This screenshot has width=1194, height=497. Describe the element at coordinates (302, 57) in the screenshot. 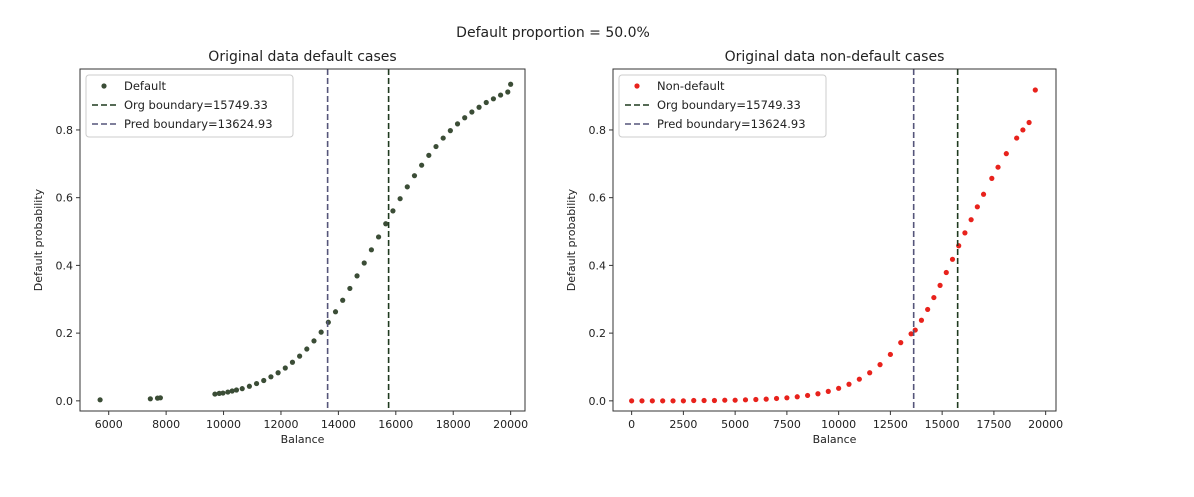

I see `chart-title: Original data default cases` at that location.